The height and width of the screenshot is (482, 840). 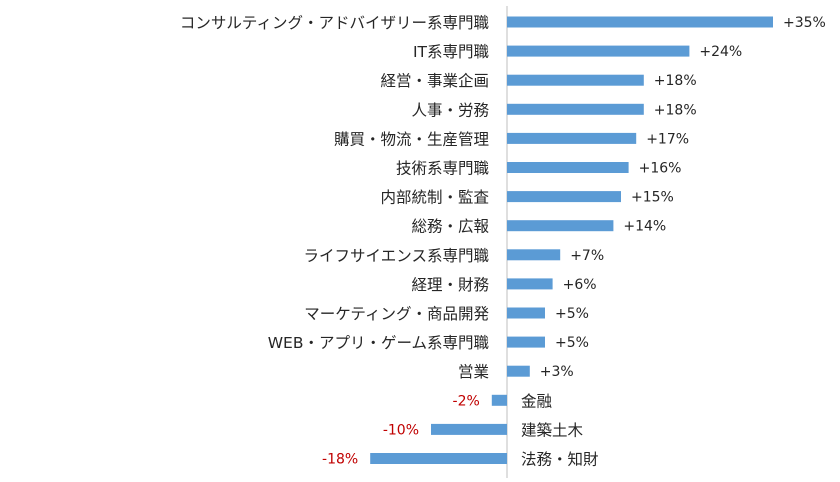 What do you see at coordinates (434, 81) in the screenshot?
I see `category-label-2: 経営・事業企画` at bounding box center [434, 81].